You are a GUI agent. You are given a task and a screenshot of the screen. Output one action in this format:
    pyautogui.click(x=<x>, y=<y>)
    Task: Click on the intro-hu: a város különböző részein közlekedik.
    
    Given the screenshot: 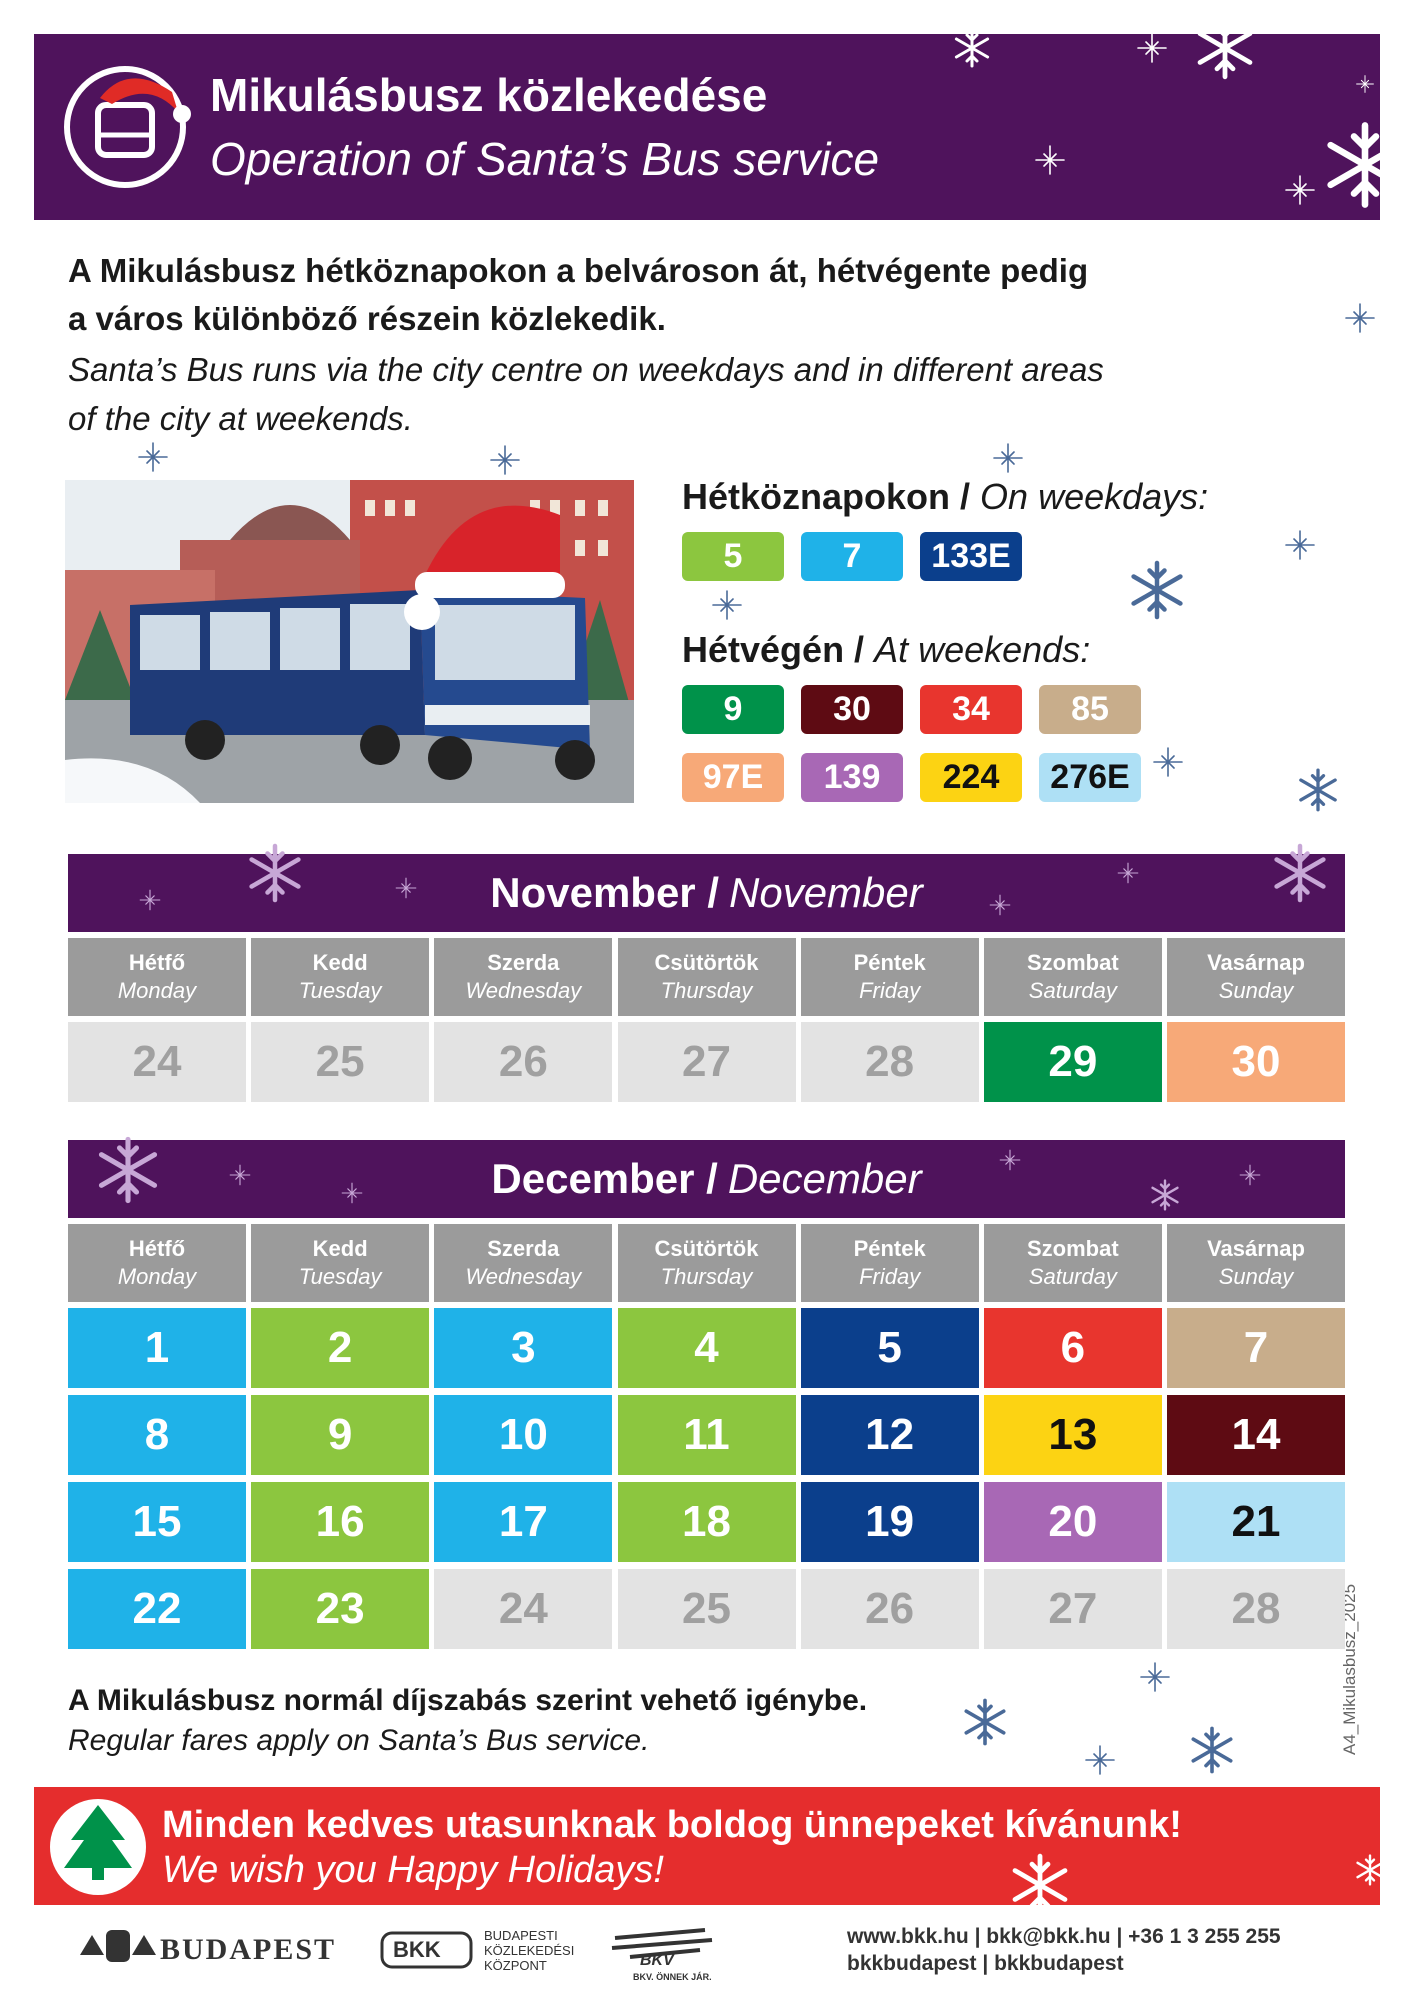 What is the action you would take?
    pyautogui.click(x=367, y=318)
    